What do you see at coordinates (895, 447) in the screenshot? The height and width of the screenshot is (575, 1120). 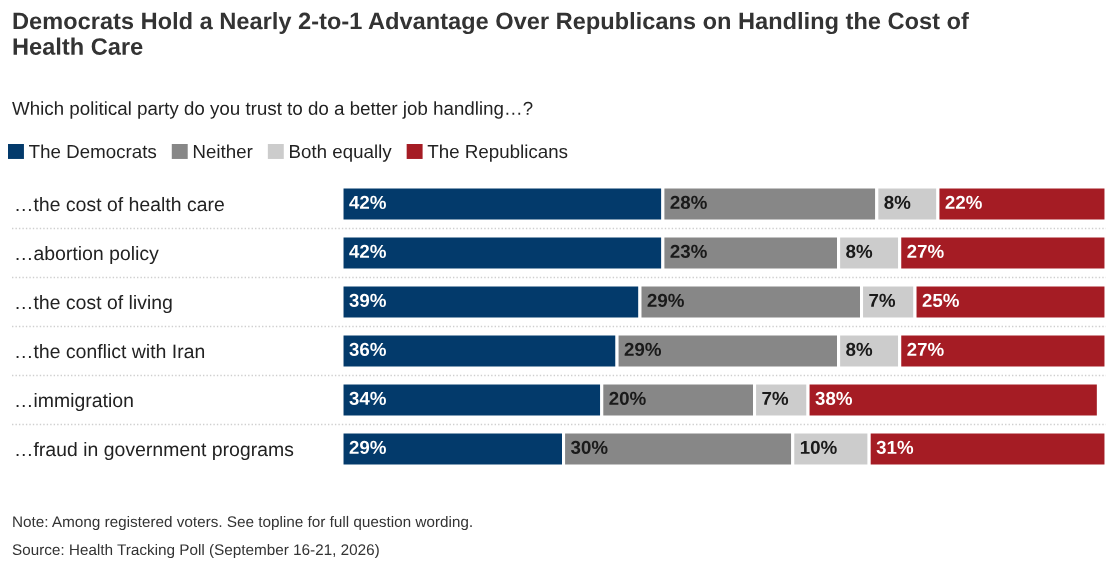 I see `data-label: 31%` at bounding box center [895, 447].